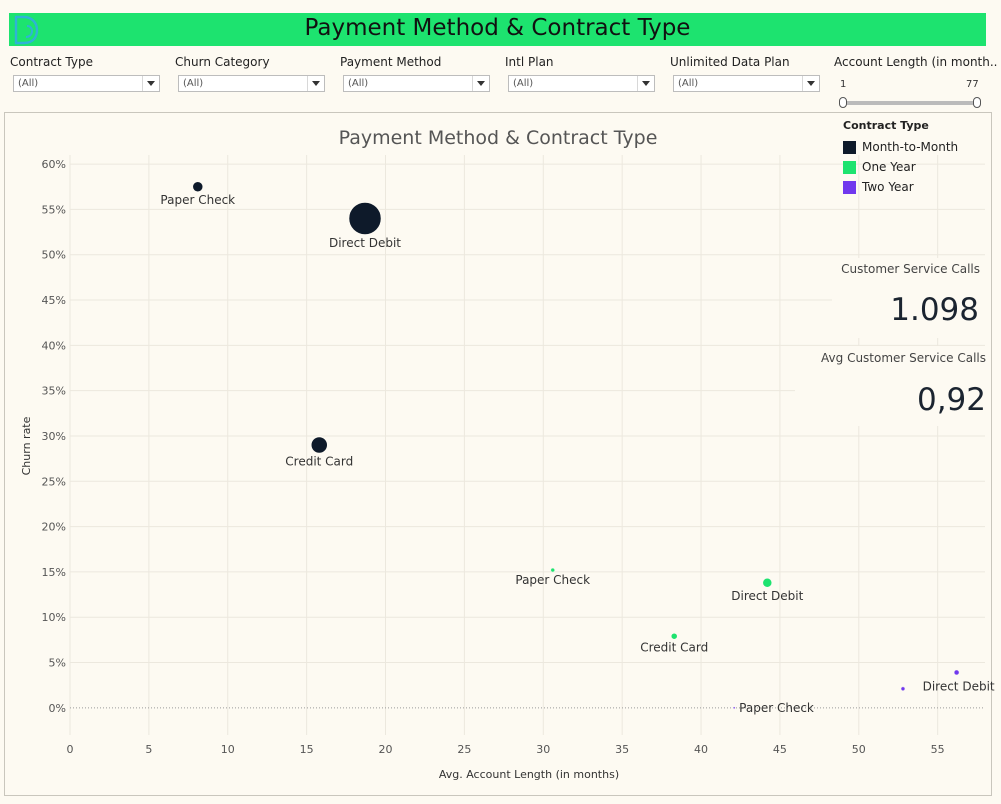 The width and height of the screenshot is (1001, 804). Describe the element at coordinates (580, 73) in the screenshot. I see `filter-intl-plan: Intl Plan (All)` at that location.